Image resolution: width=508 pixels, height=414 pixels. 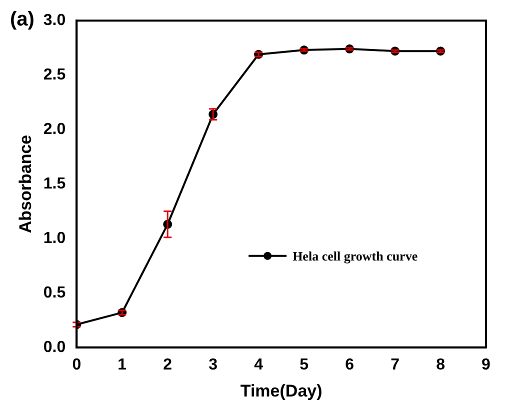 I want to click on y-tick-label: 1.0, so click(x=54, y=238).